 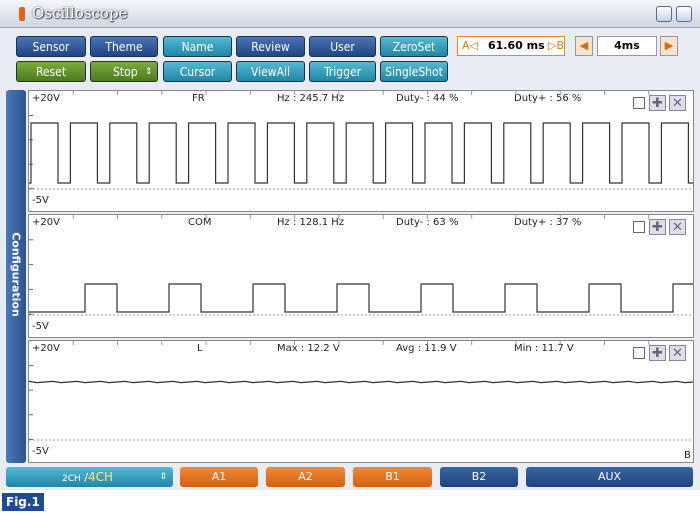 I want to click on reading: Duty- : 63 %, so click(x=427, y=222).